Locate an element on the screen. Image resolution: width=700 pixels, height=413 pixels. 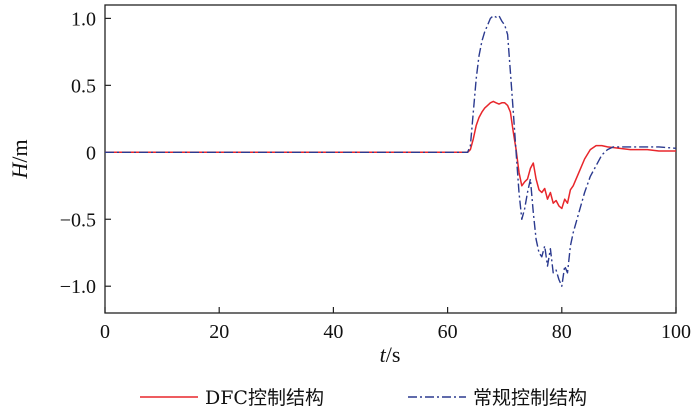
x-tick-label: 40 is located at coordinates (333, 332).